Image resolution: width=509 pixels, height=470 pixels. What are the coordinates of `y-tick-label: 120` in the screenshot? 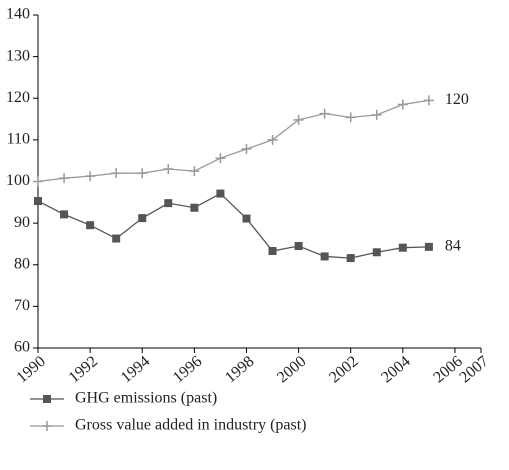 It's located at (18, 97).